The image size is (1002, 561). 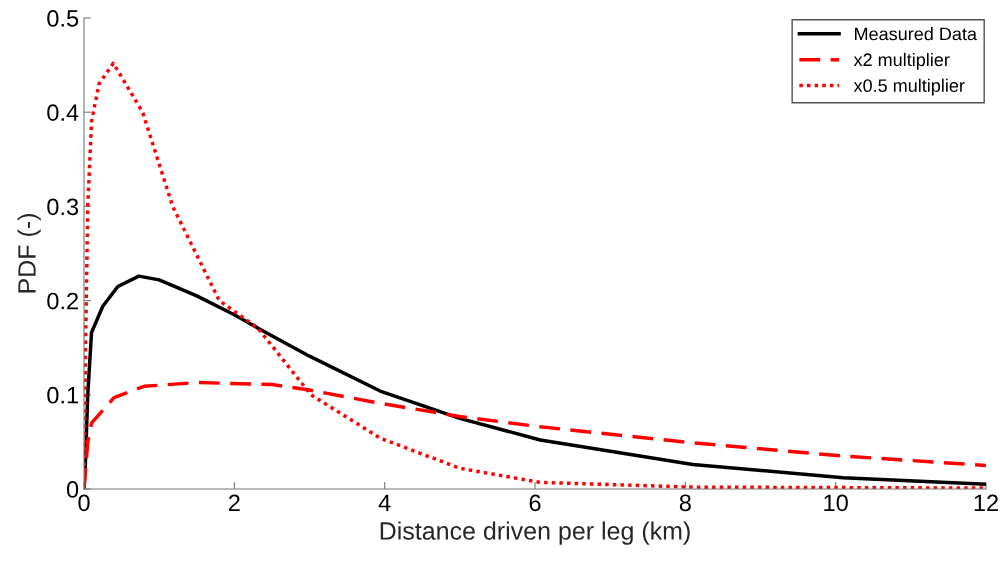 I want to click on y-tick-label: 0.1, so click(x=62, y=395).